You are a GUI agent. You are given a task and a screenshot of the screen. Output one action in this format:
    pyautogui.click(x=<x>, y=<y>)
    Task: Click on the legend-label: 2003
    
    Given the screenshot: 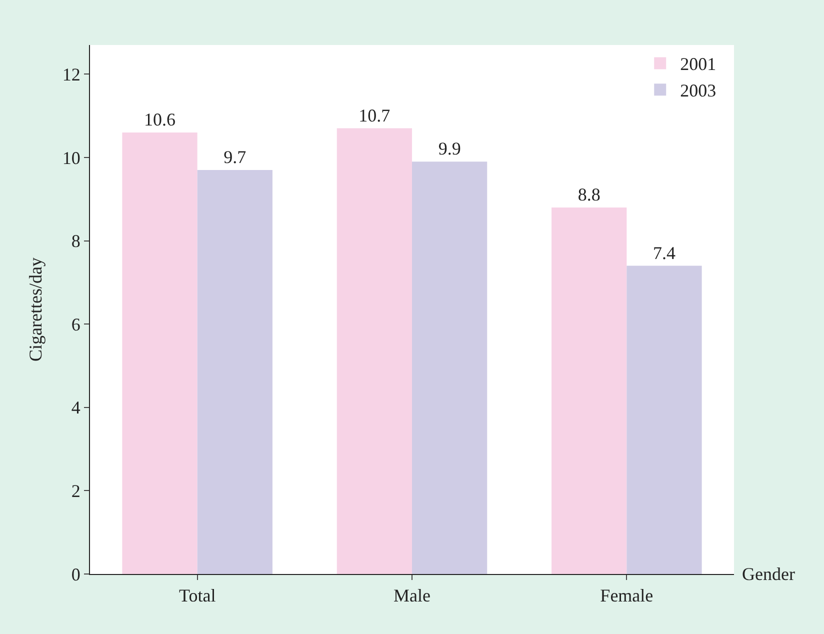 What is the action you would take?
    pyautogui.click(x=698, y=90)
    